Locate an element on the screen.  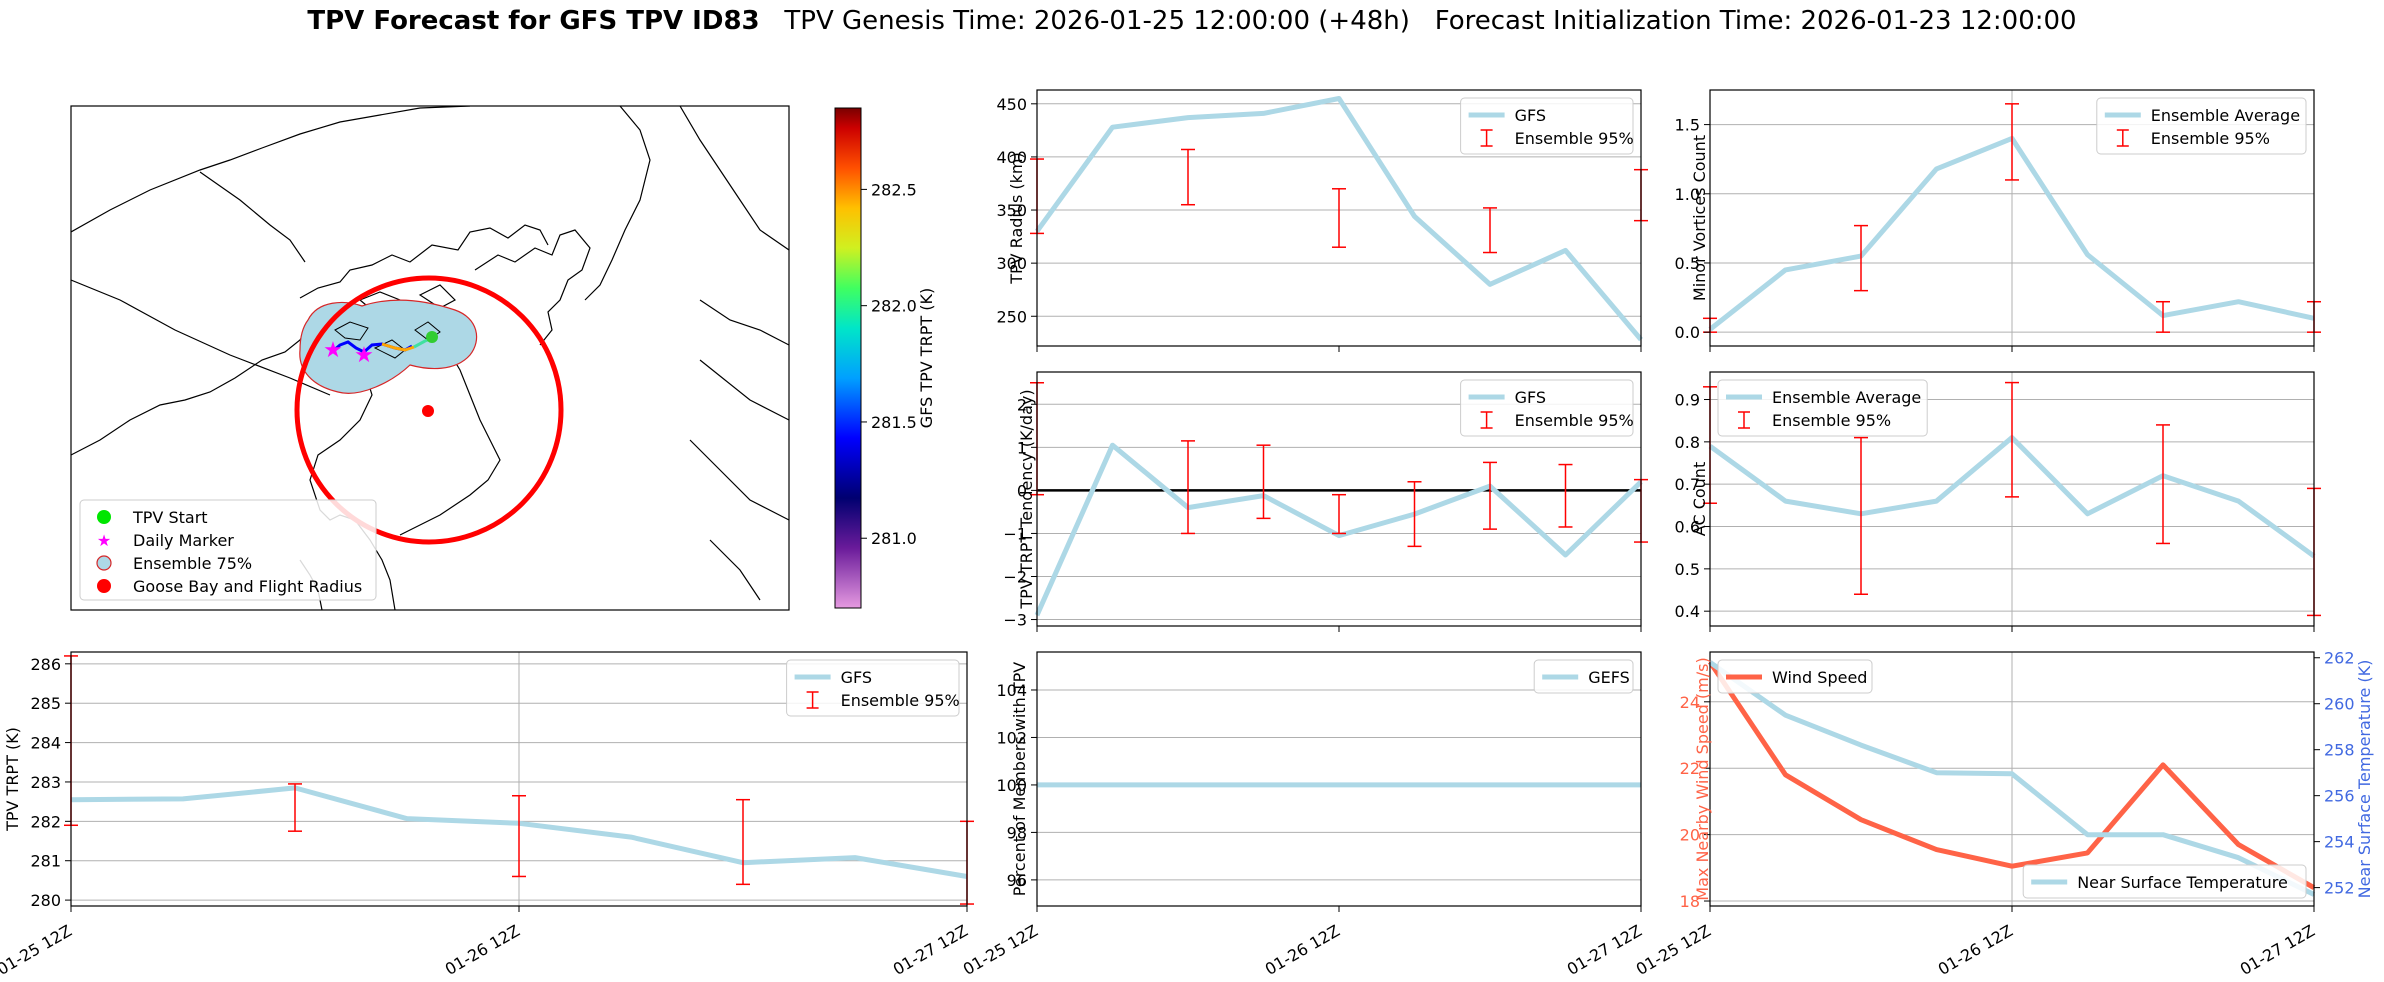
greenland-coast is located at coordinates (686, 203).